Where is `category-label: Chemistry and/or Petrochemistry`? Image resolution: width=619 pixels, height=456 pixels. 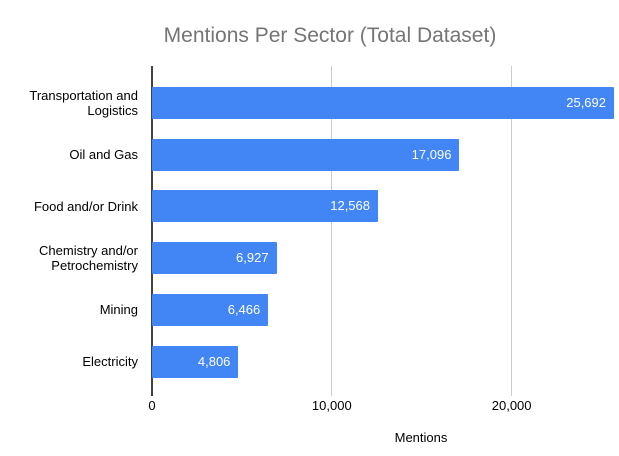
category-label: Chemistry and/or Petrochemistry is located at coordinates (88, 258).